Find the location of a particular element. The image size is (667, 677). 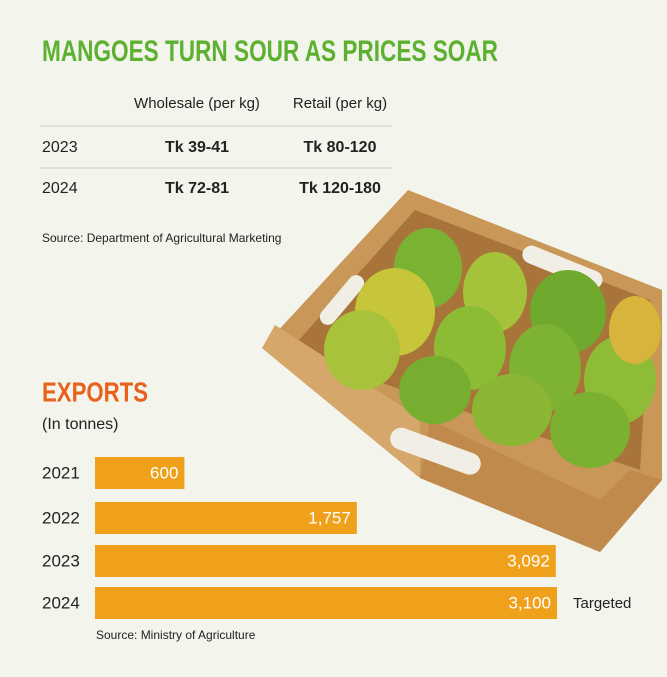

chart-subtitle: (In tonnes) is located at coordinates (80, 424).